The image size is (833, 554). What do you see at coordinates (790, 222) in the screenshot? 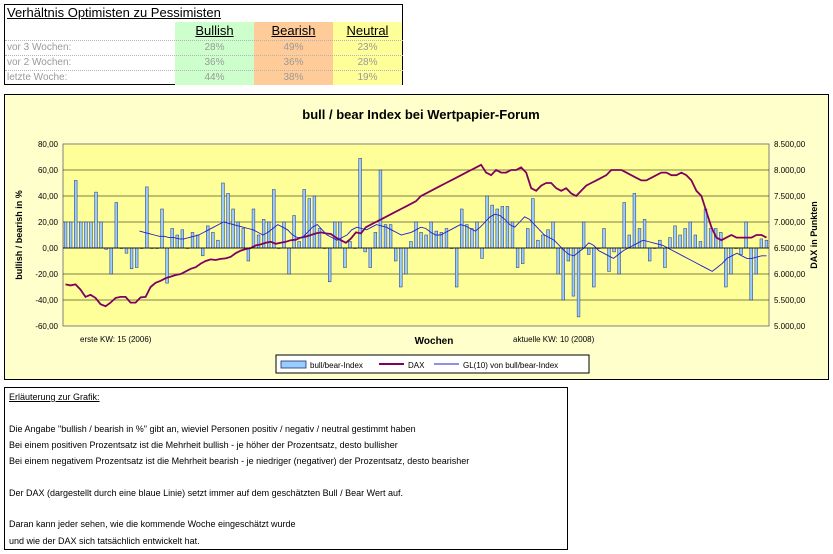
I see `y2-tick-label: 7.000,00` at bounding box center [790, 222].